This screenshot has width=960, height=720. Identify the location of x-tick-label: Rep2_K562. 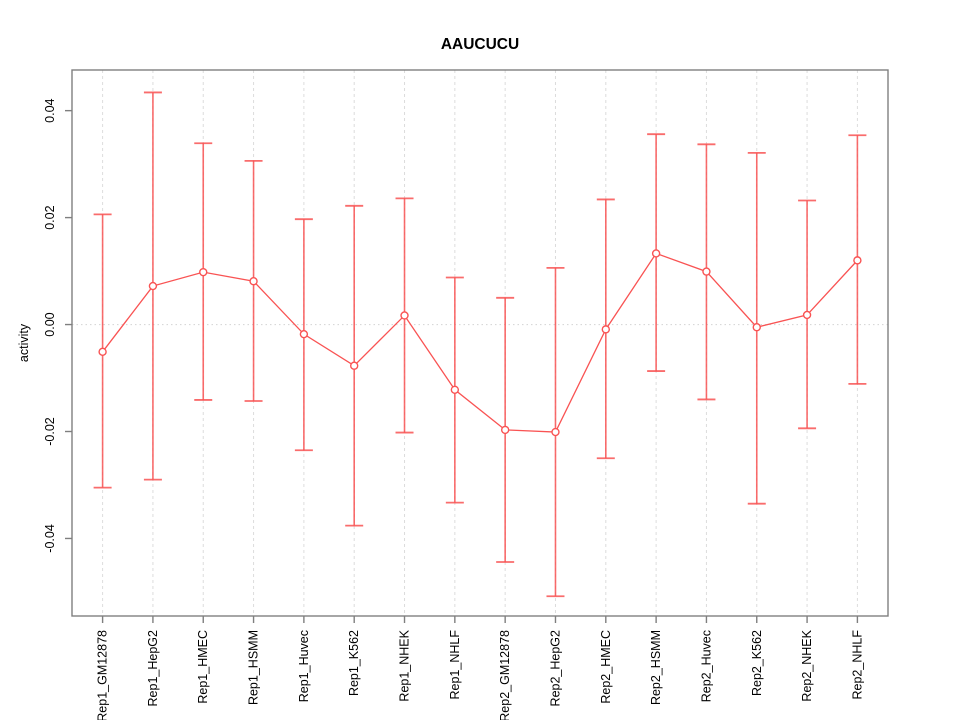
(757, 663).